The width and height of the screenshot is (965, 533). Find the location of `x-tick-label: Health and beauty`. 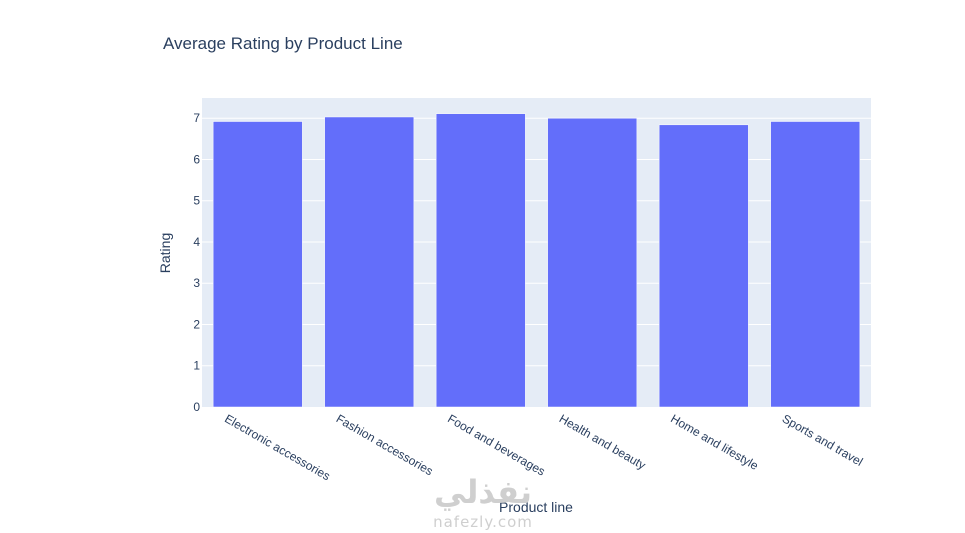

x-tick-label: Health and beauty is located at coordinates (602, 441).